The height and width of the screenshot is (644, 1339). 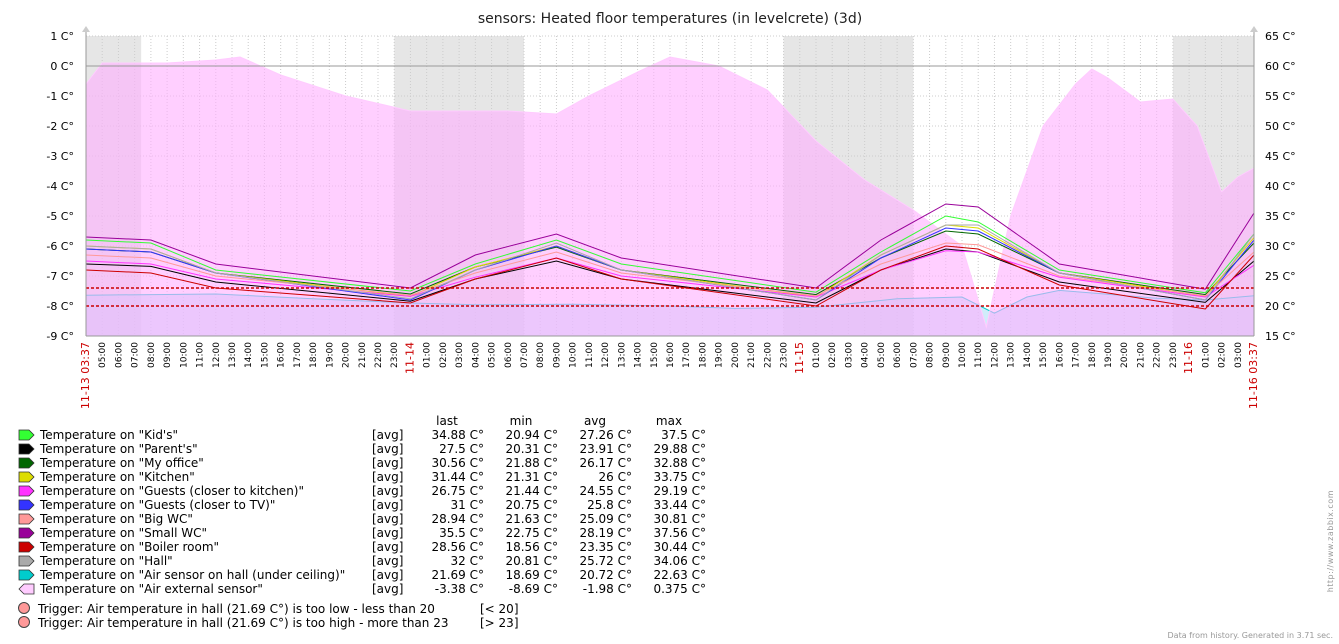 What do you see at coordinates (151, 589) in the screenshot?
I see `legend-series-name: Temperature on "Air external sensor"` at bounding box center [151, 589].